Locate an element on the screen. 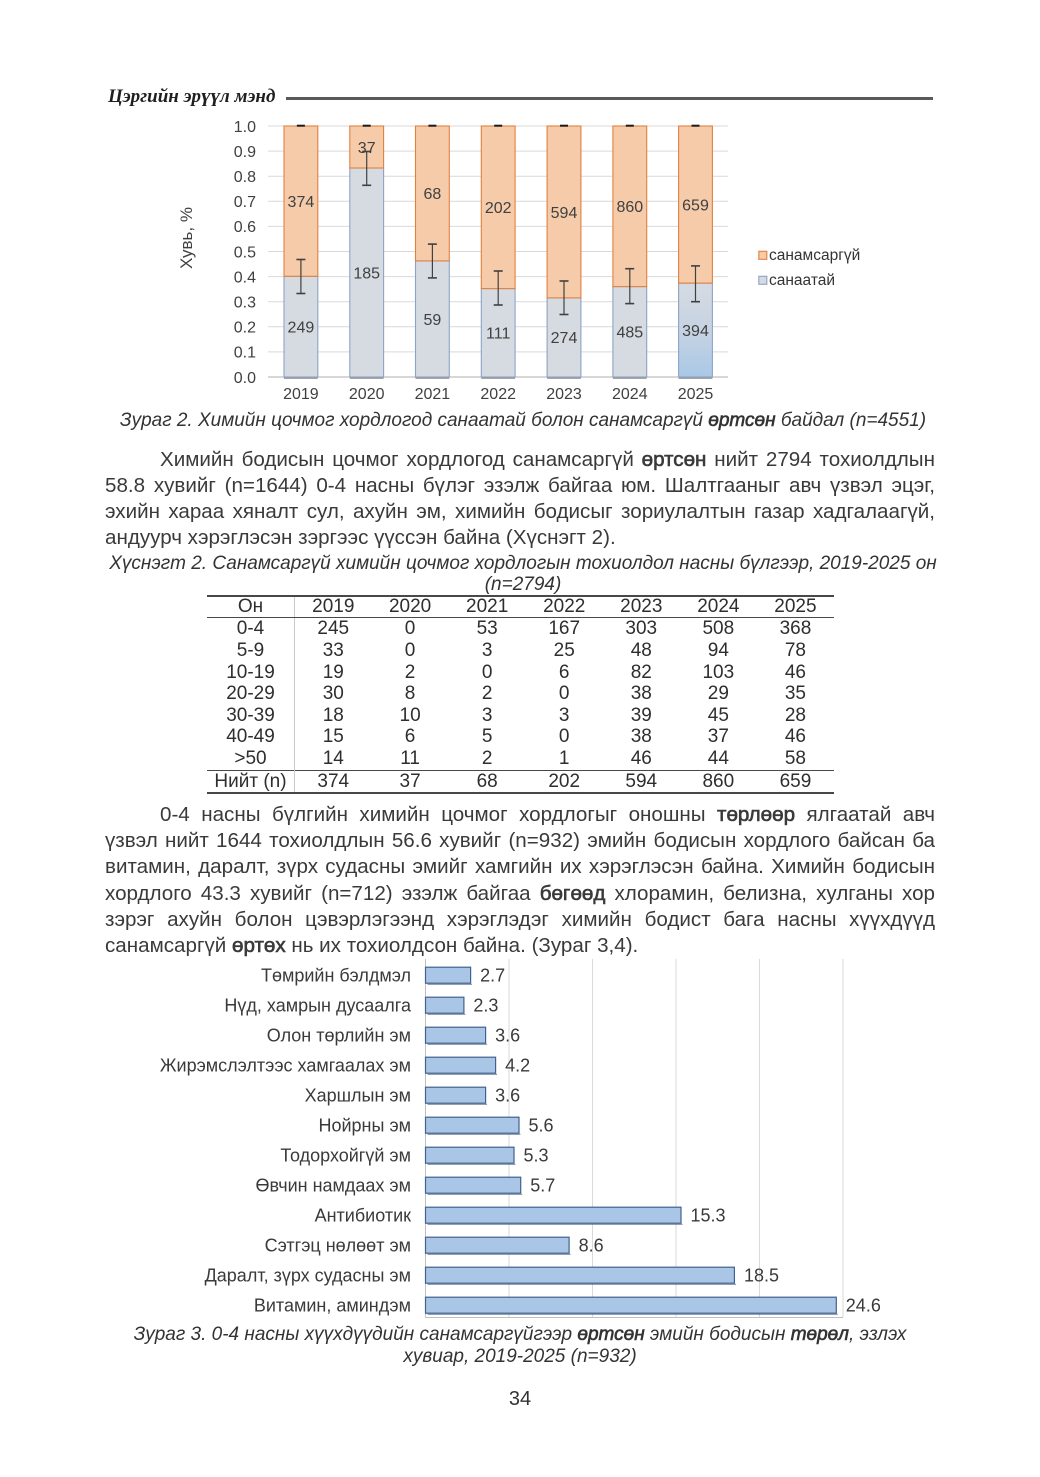  svg-text: 0.2 is located at coordinates (245, 328).